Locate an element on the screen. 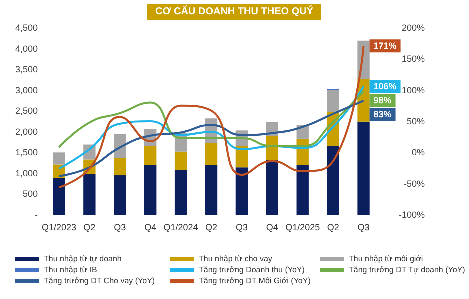 This screenshot has width=469, height=299. data-label: 98% is located at coordinates (383, 101).